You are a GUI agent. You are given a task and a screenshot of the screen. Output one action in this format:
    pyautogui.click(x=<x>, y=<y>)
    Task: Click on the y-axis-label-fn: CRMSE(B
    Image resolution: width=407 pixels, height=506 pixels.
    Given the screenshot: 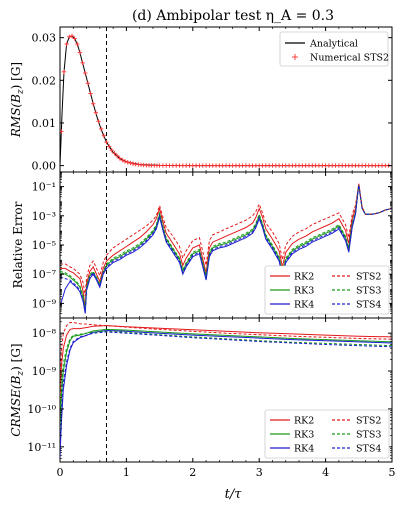 What is the action you would take?
    pyautogui.click(x=16, y=405)
    